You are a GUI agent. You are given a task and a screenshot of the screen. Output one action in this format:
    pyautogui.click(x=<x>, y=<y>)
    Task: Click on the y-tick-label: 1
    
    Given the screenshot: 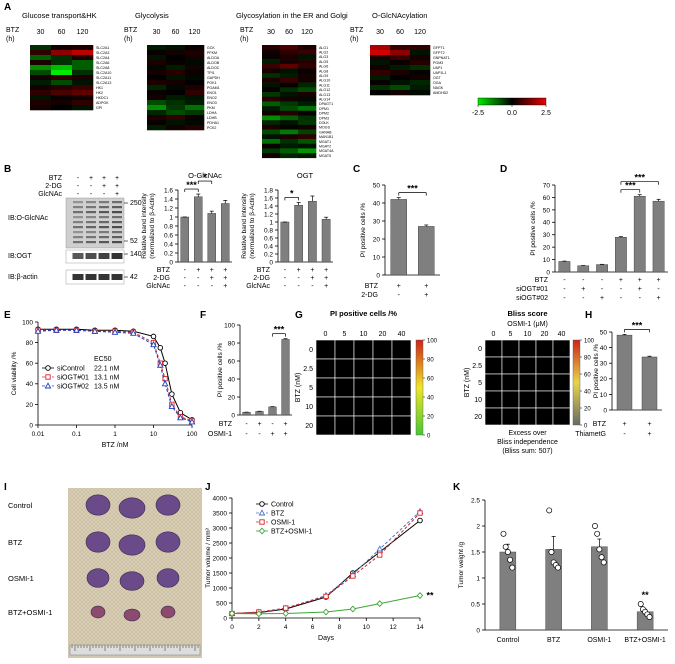 What is the action you would take?
    pyautogui.click(x=478, y=578)
    